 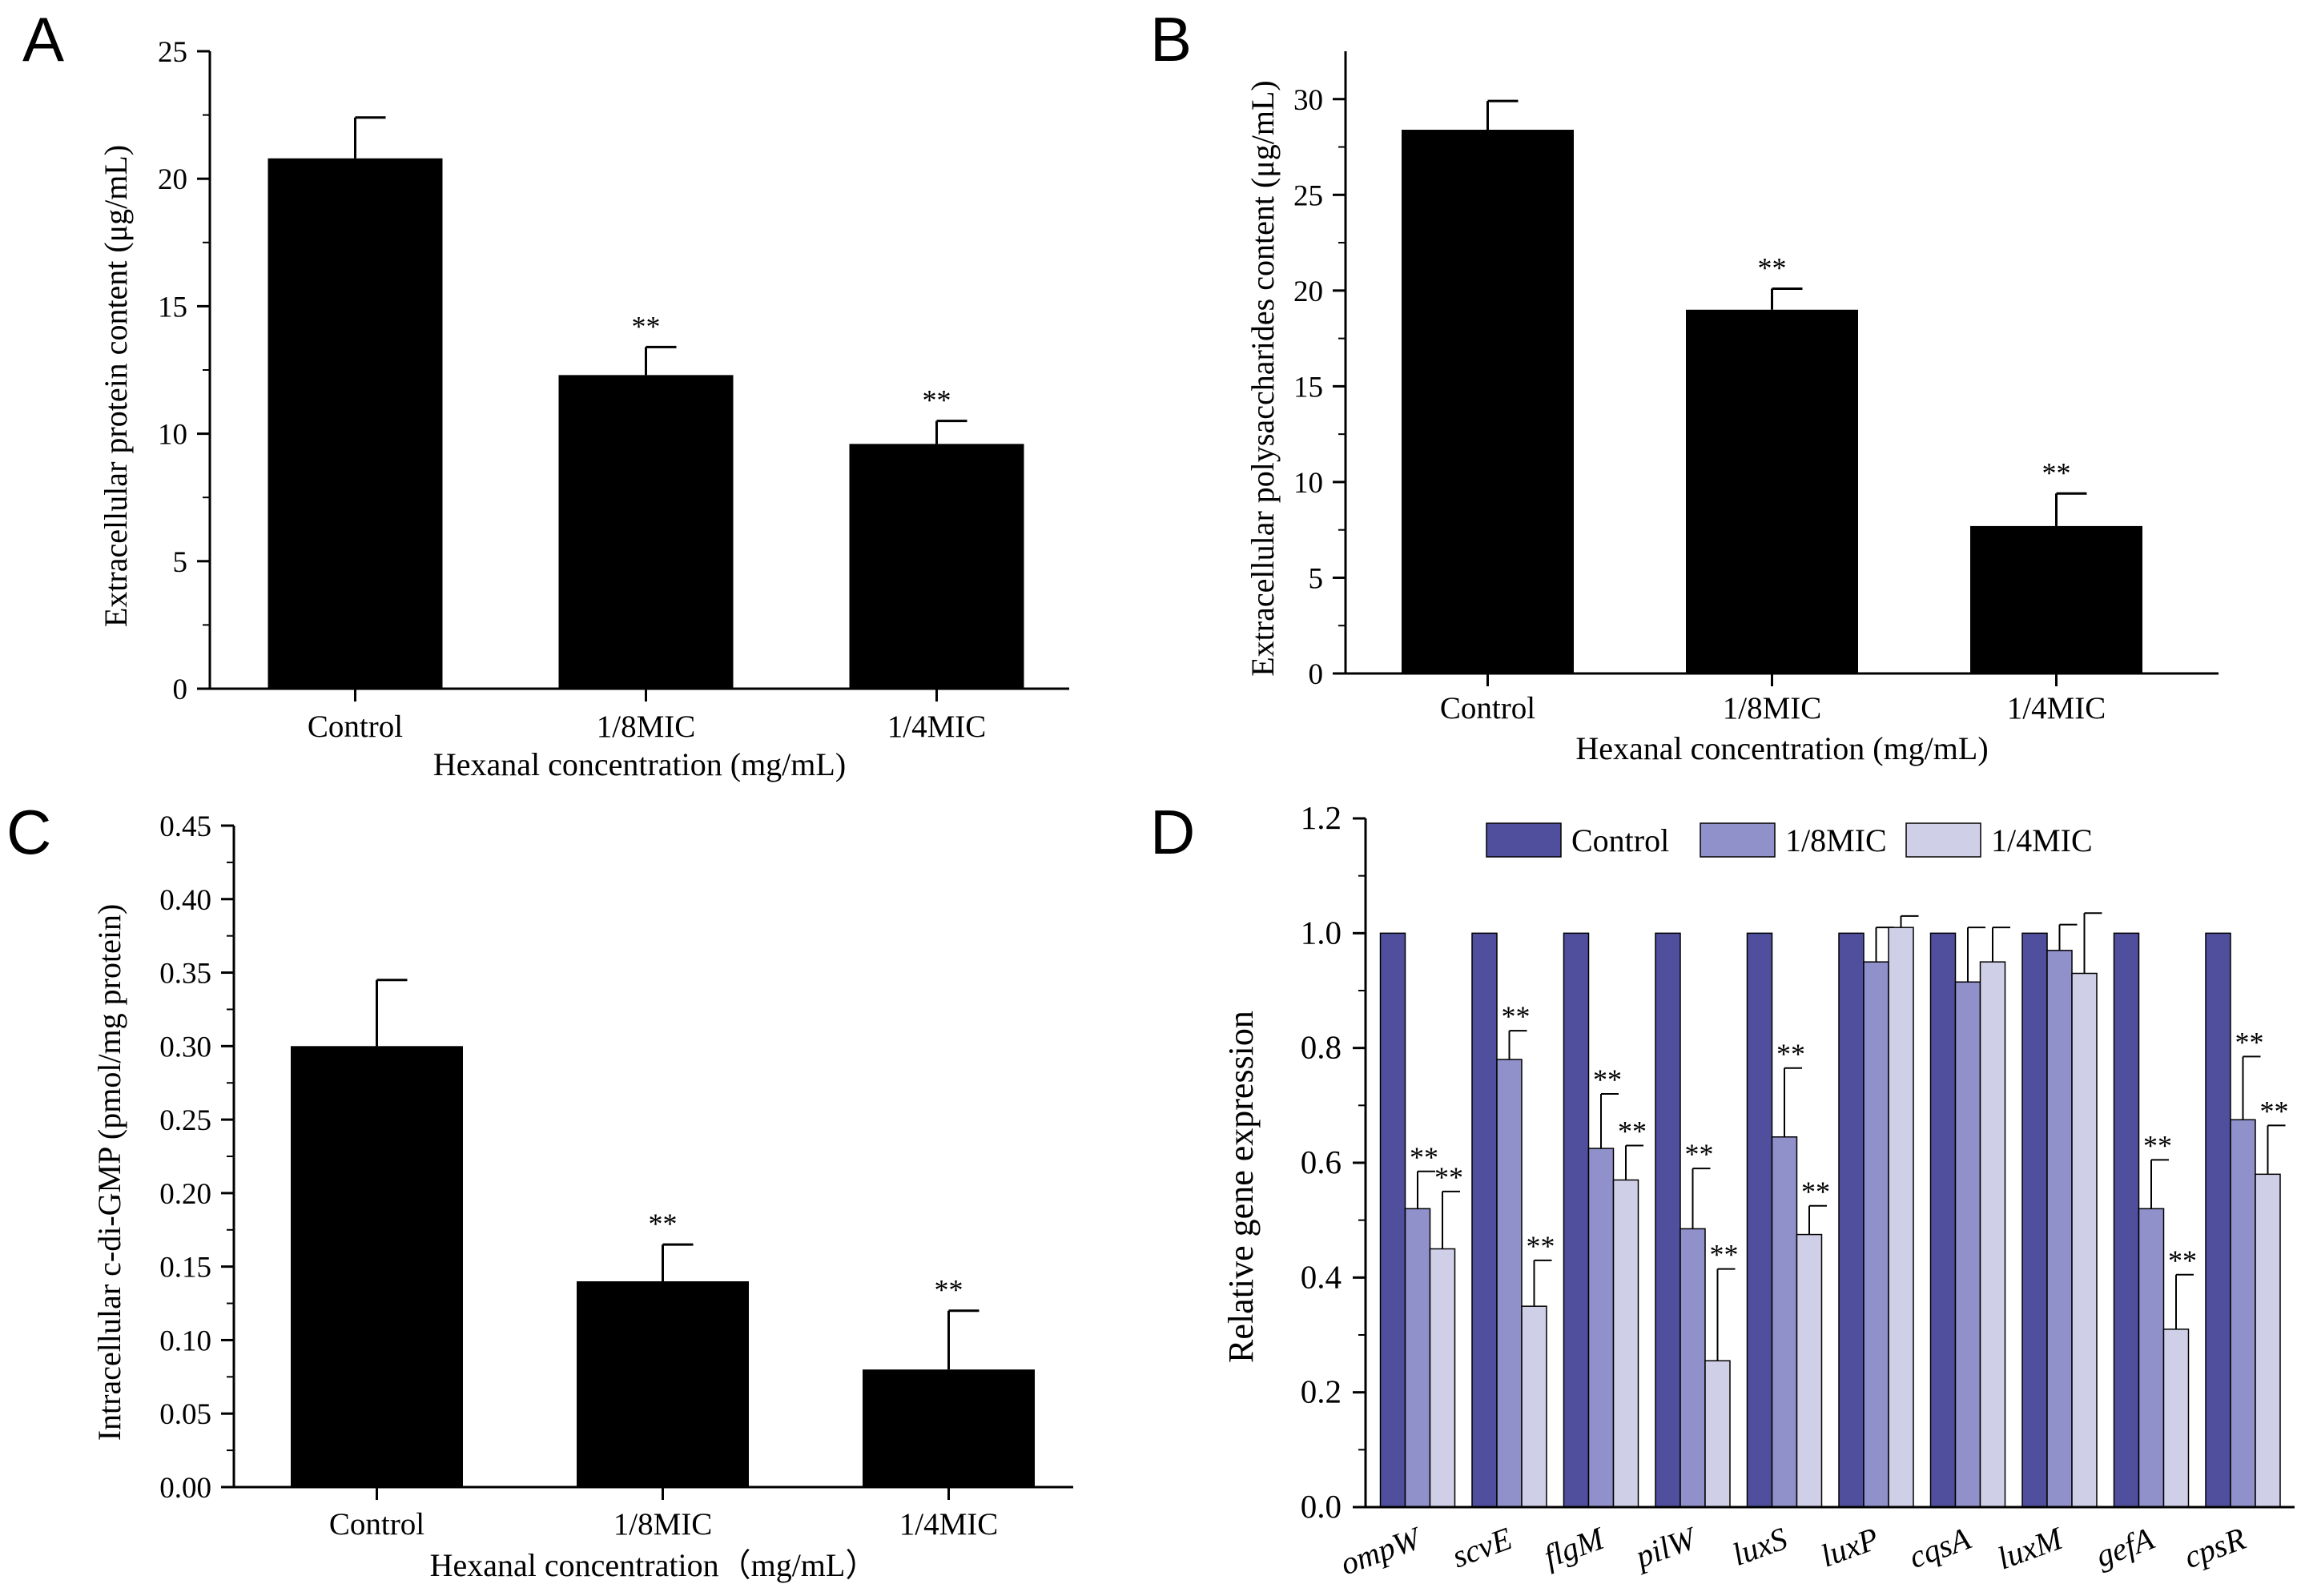 What do you see at coordinates (1632, 1132) in the screenshot?
I see `panel-d-significance-flgM-2: **` at bounding box center [1632, 1132].